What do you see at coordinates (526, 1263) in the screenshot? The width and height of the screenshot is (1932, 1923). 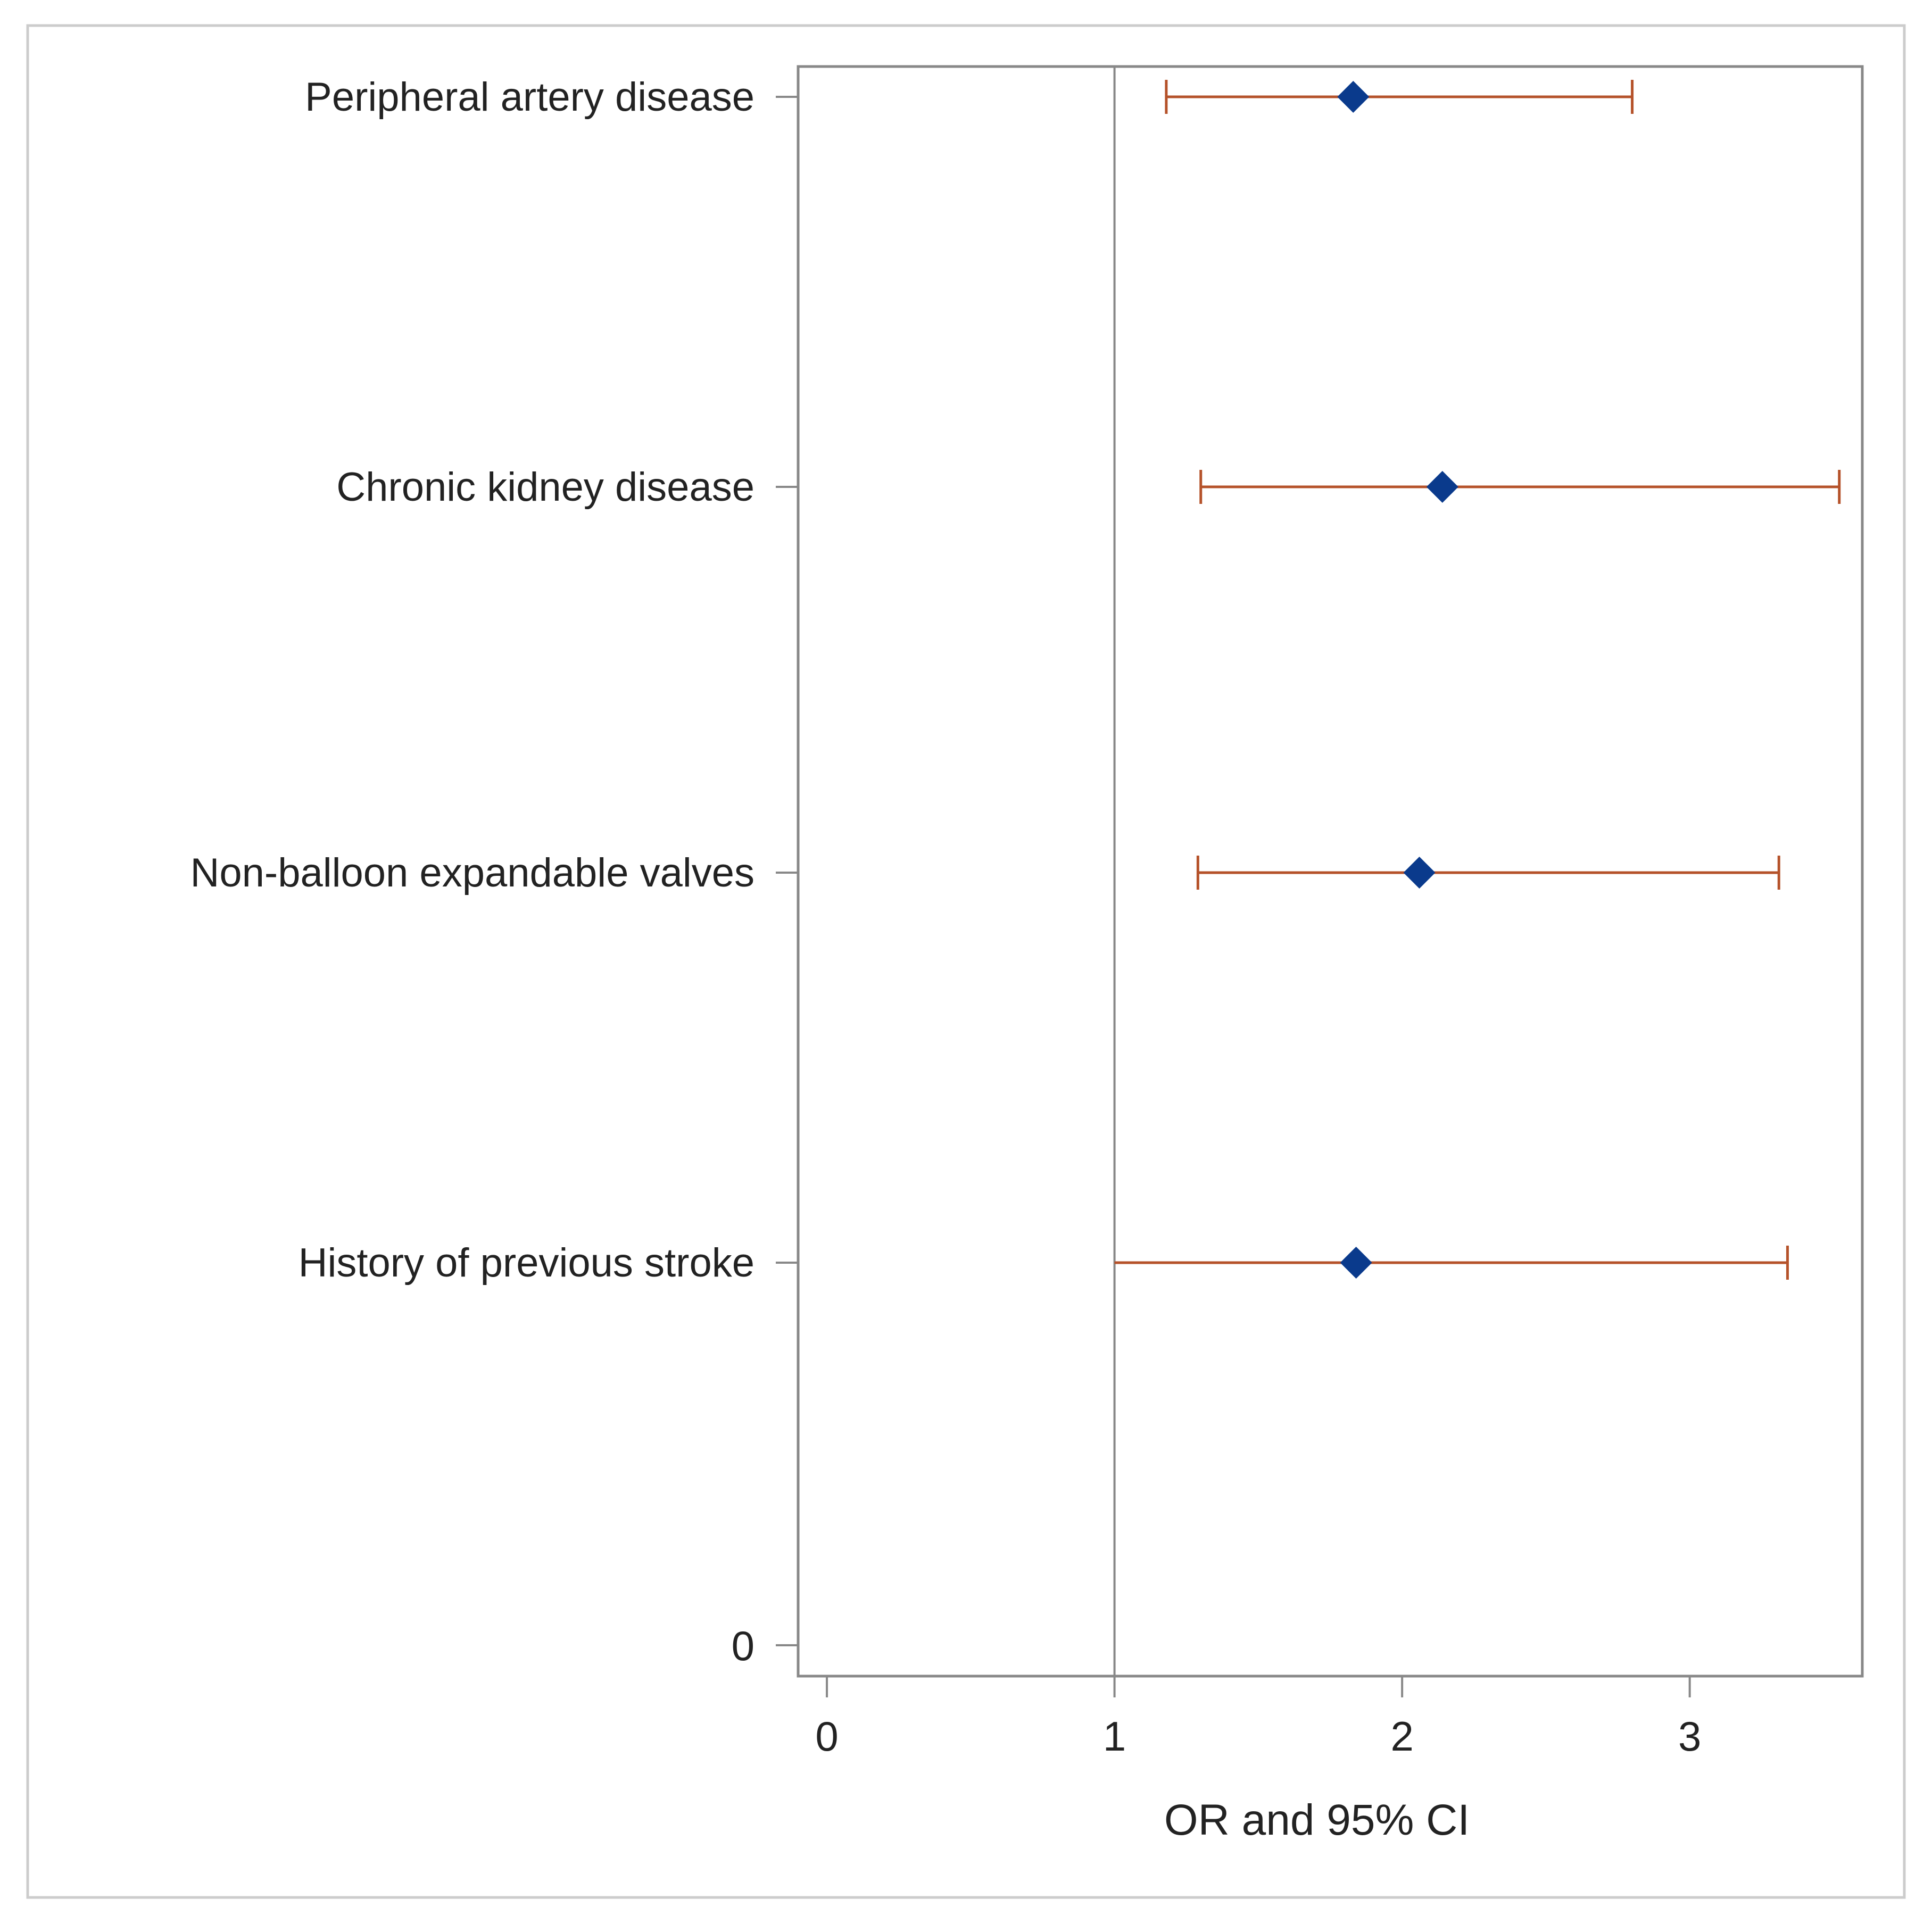 I see `y-category-label: History of previous stroke` at bounding box center [526, 1263].